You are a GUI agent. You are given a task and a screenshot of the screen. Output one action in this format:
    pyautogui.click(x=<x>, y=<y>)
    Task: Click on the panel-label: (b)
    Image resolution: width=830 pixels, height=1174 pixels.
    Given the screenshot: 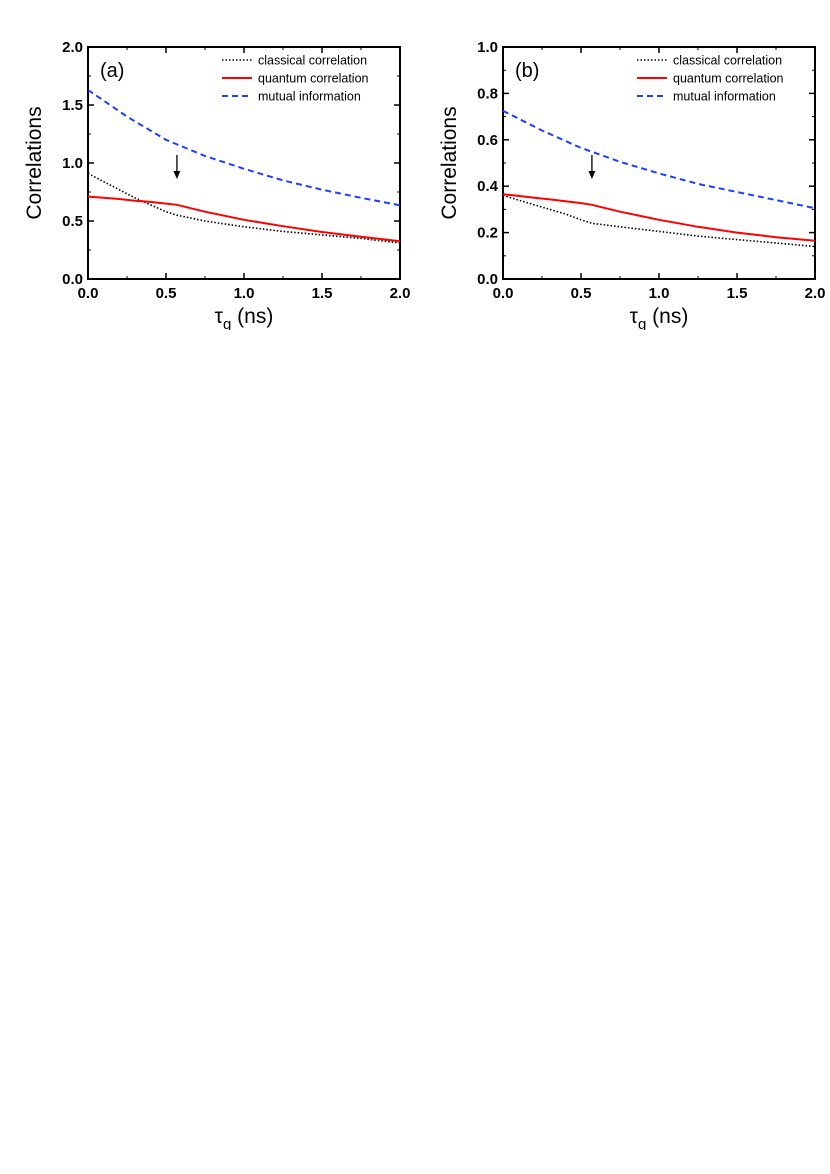 What is the action you would take?
    pyautogui.click(x=527, y=71)
    